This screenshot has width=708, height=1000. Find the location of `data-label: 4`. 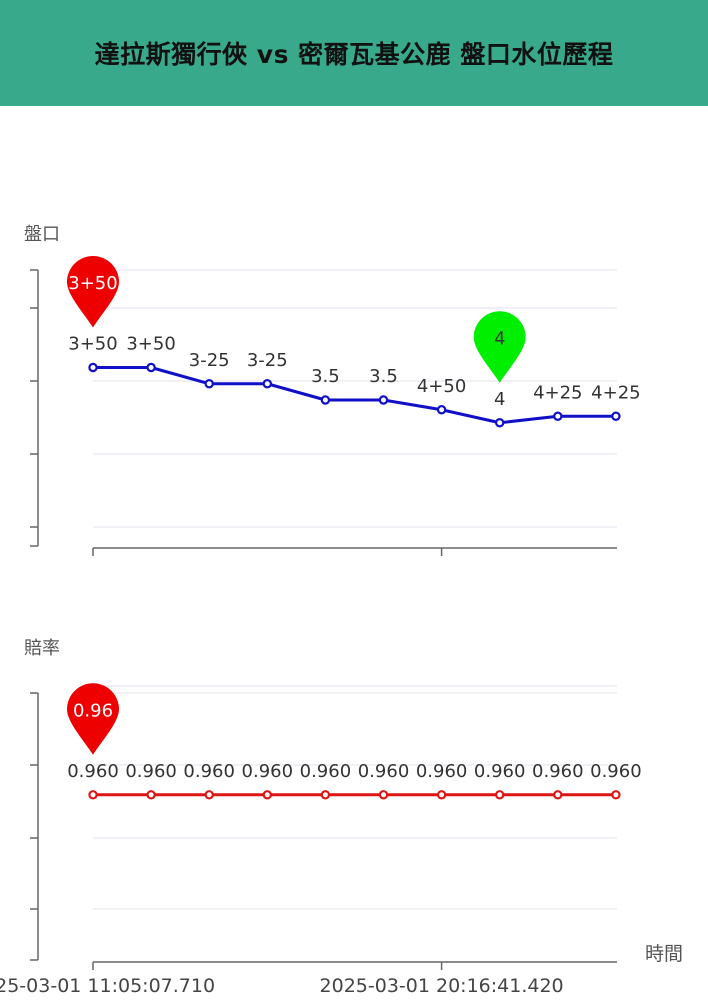

data-label: 4 is located at coordinates (499, 399).